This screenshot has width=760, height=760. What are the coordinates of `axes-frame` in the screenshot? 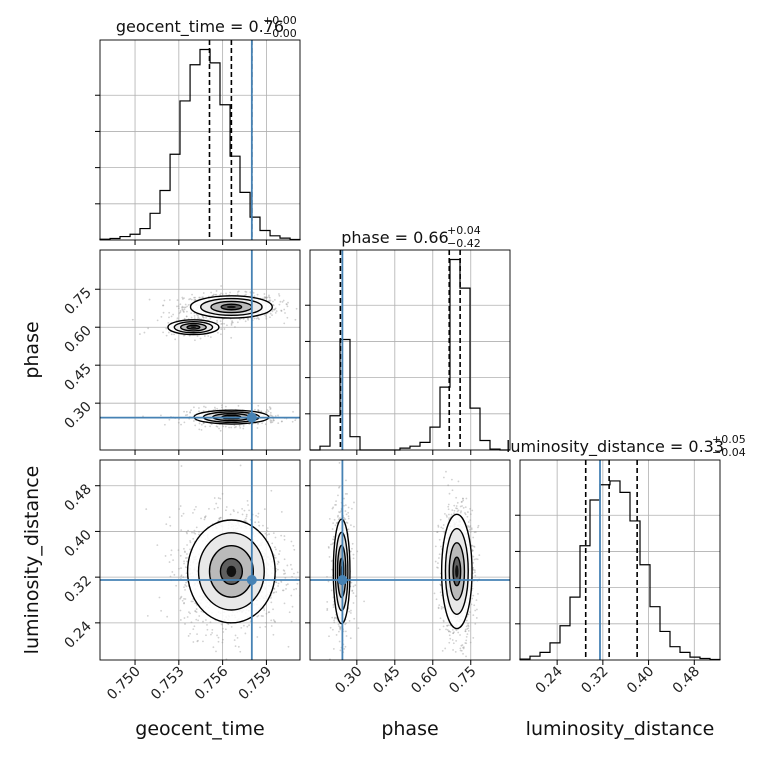 It's located at (200, 140).